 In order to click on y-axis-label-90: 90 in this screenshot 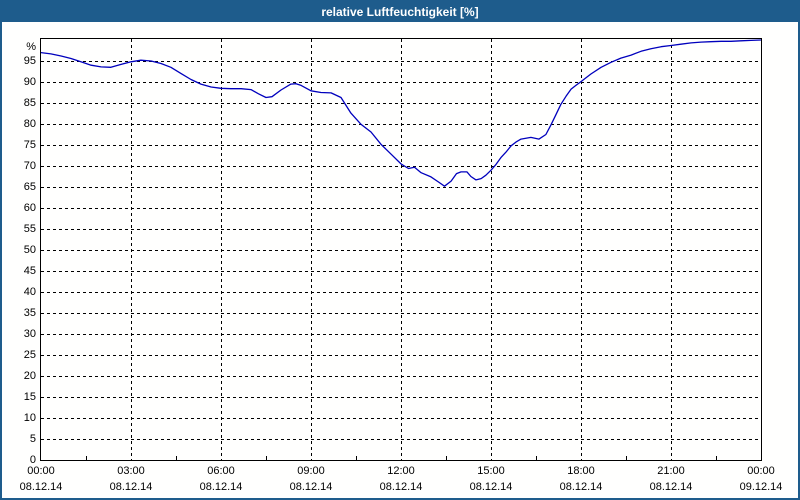, I will do `click(29, 81)`.